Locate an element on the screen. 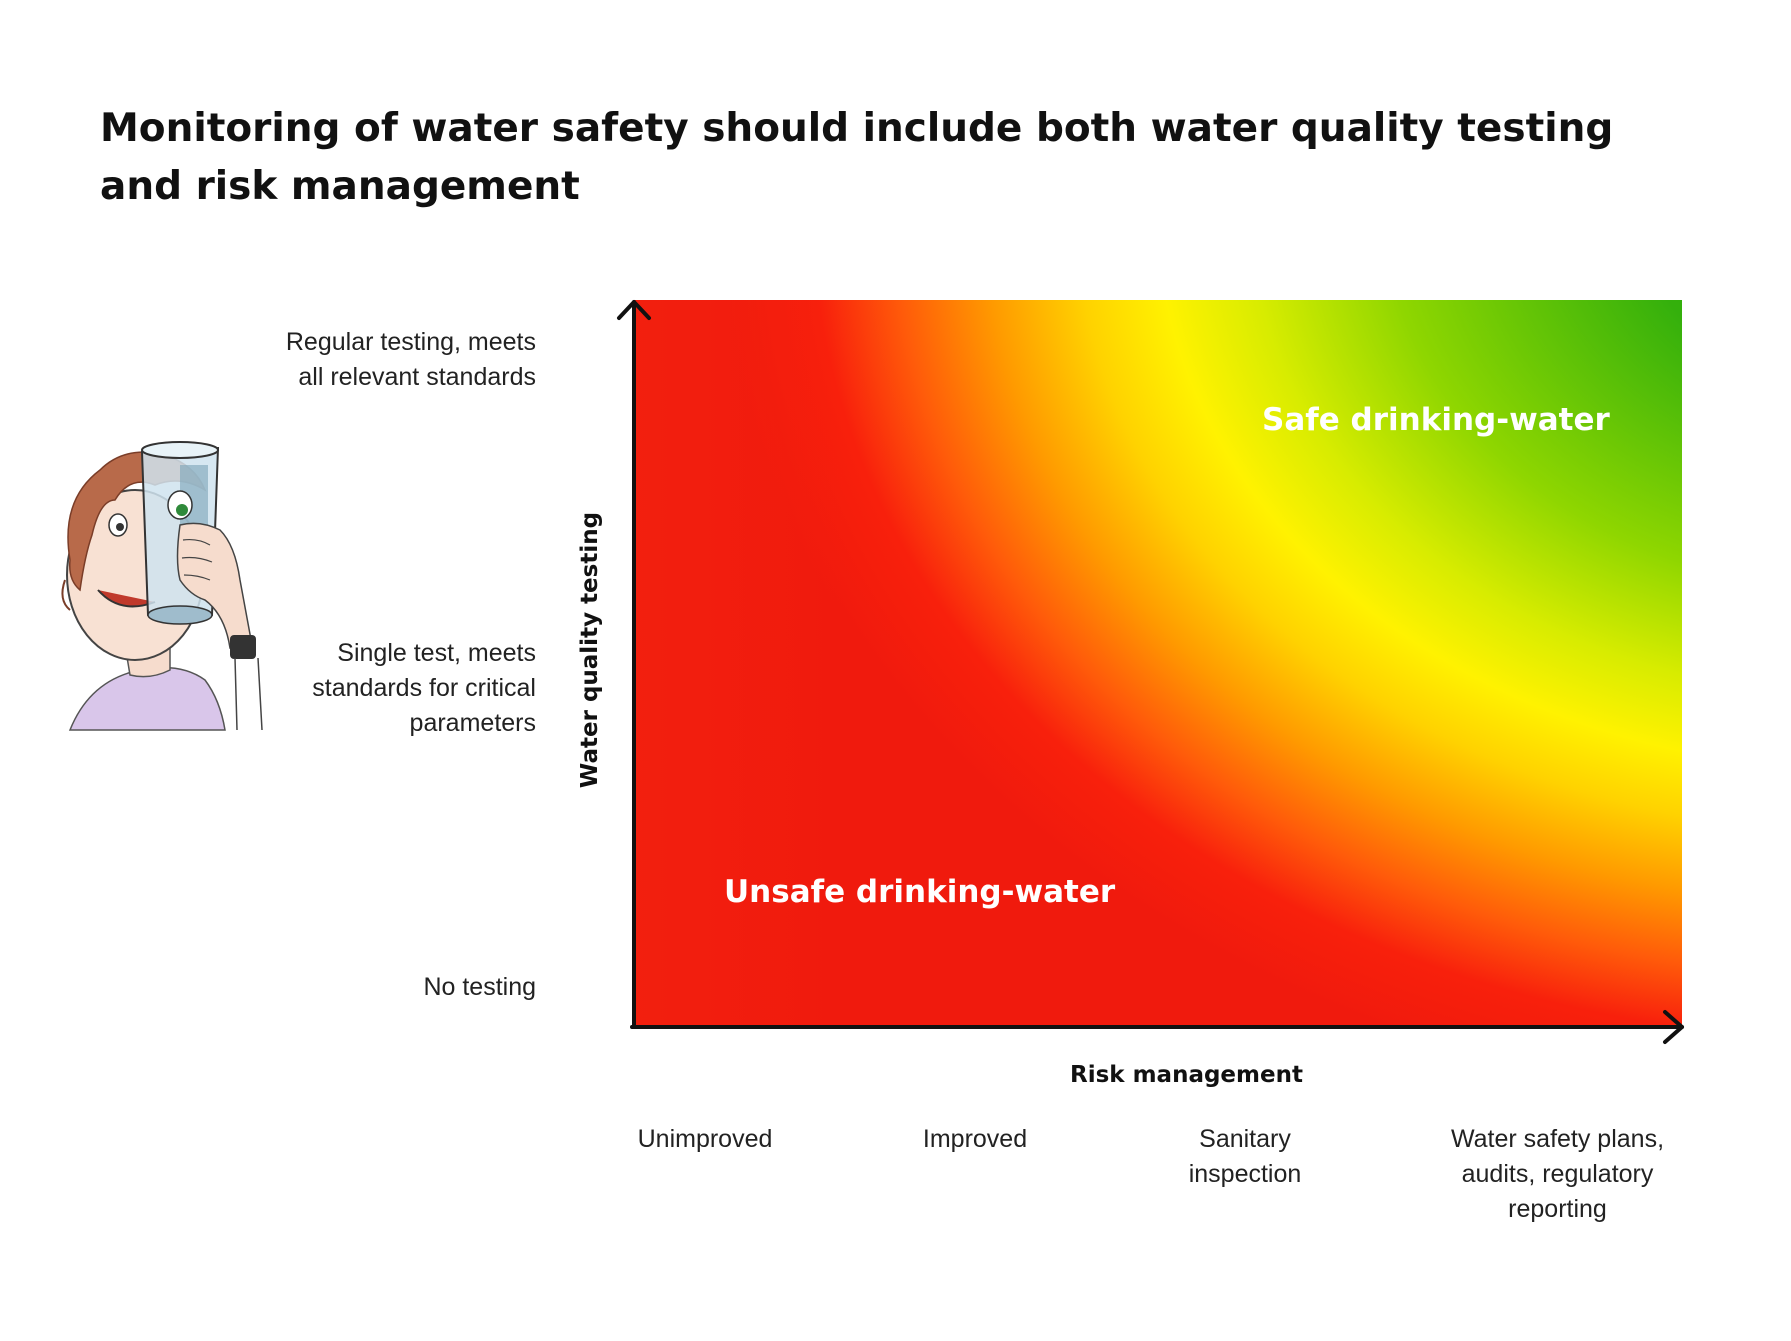  x-axis-title: Risk management is located at coordinates (1186, 1075).